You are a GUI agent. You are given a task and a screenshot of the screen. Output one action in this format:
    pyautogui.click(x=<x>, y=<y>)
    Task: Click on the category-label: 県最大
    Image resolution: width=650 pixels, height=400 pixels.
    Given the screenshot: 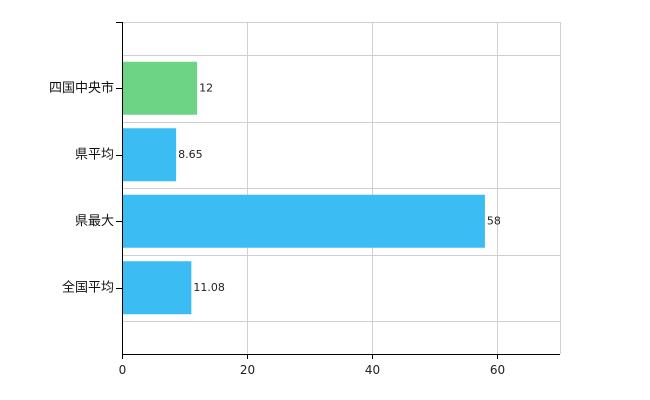 What is the action you would take?
    pyautogui.click(x=94, y=221)
    